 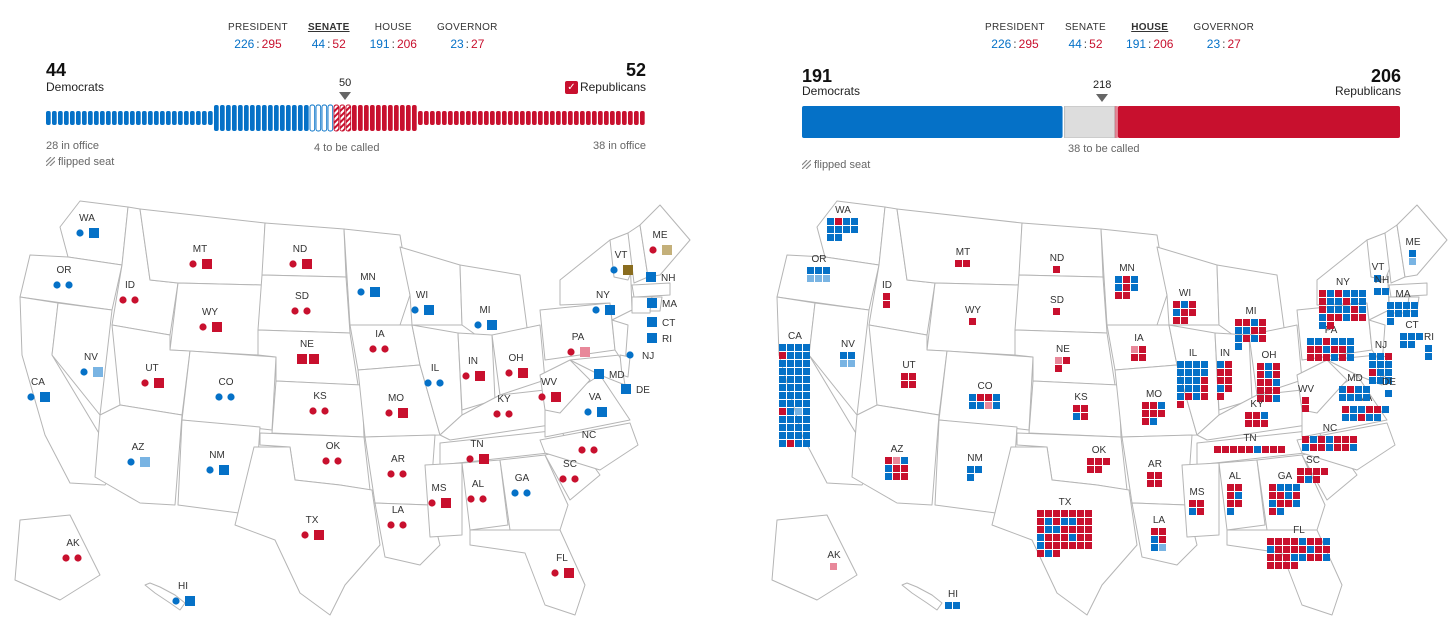 I want to click on senate-state-de: DE, so click(x=635, y=390).